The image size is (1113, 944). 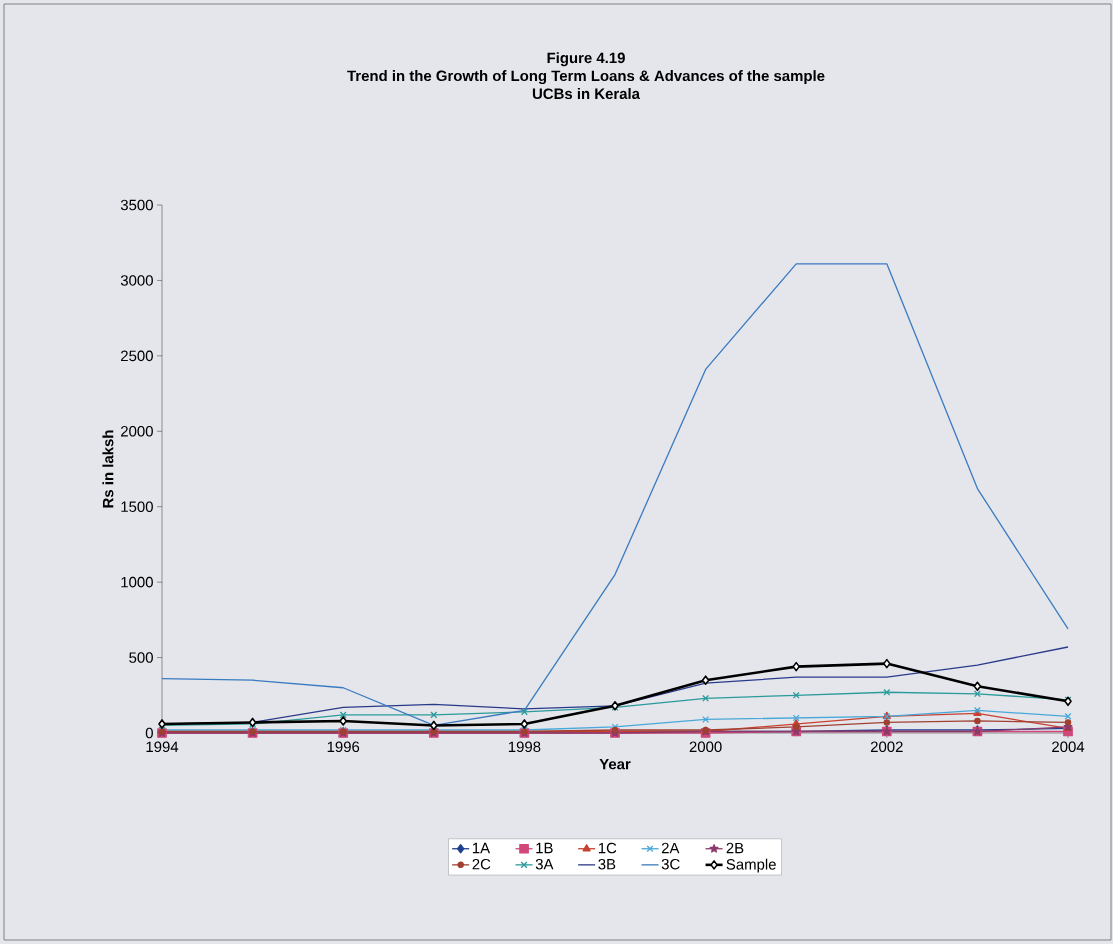 What do you see at coordinates (607, 848) in the screenshot?
I see `legend-label: 1C` at bounding box center [607, 848].